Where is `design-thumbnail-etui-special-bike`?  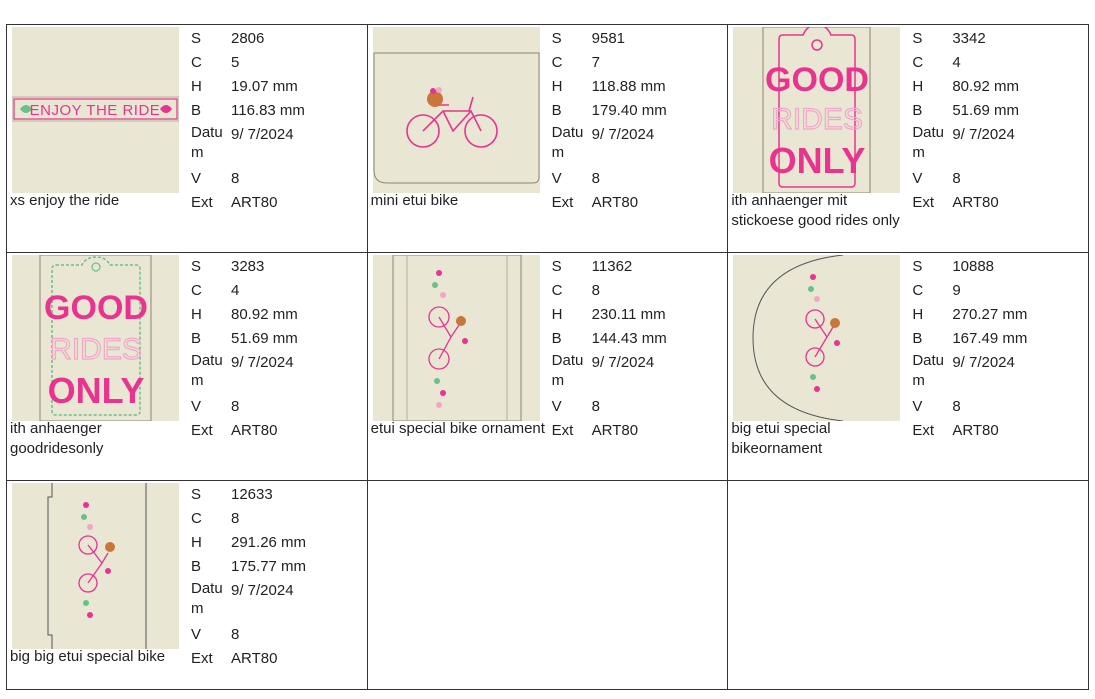
design-thumbnail-etui-special-bike is located at coordinates (456, 338).